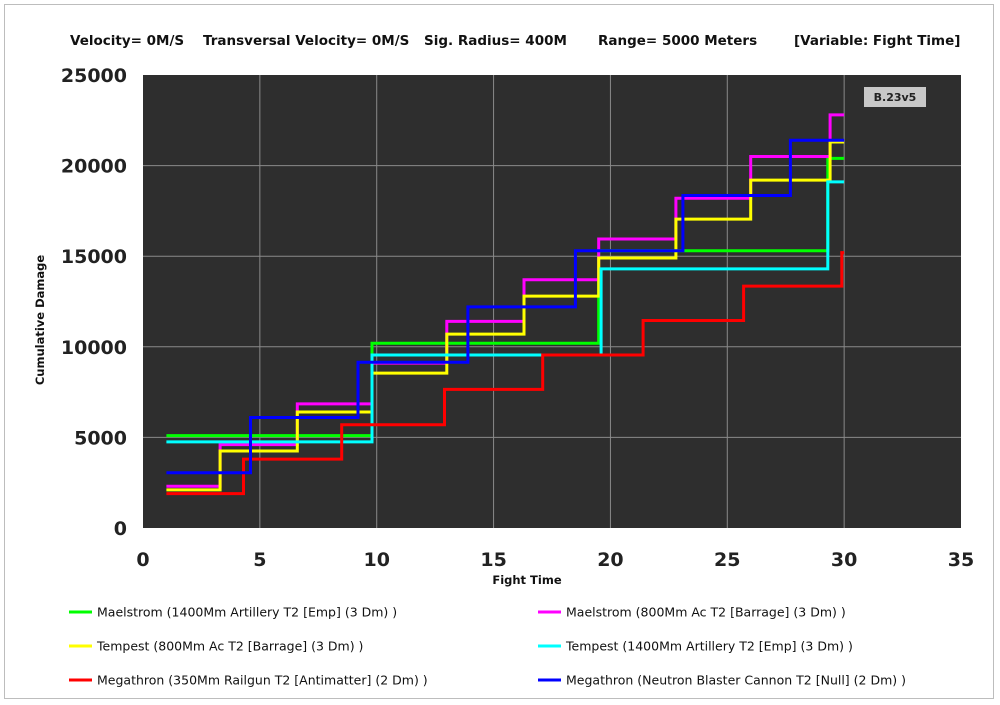 The image size is (1000, 705). What do you see at coordinates (610, 560) in the screenshot?
I see `x-tick-label: 20` at bounding box center [610, 560].